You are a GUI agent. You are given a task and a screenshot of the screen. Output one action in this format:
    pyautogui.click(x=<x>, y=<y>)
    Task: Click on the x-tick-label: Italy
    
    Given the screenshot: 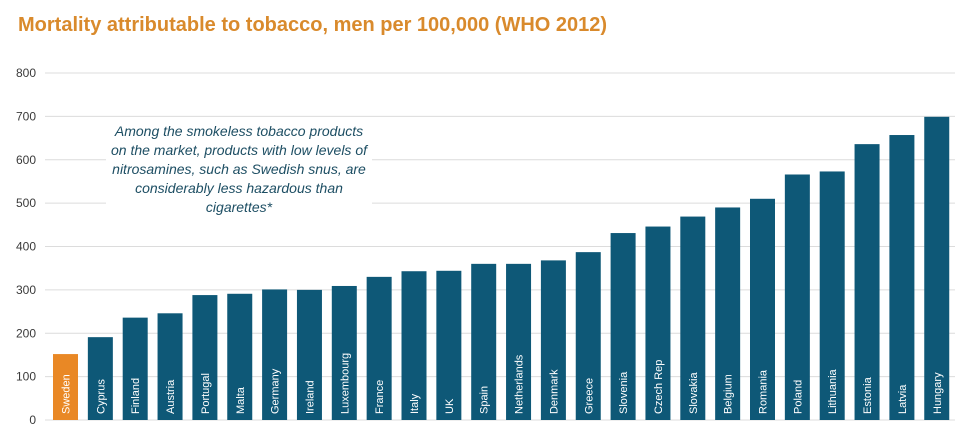 What is the action you would take?
    pyautogui.click(x=415, y=403)
    